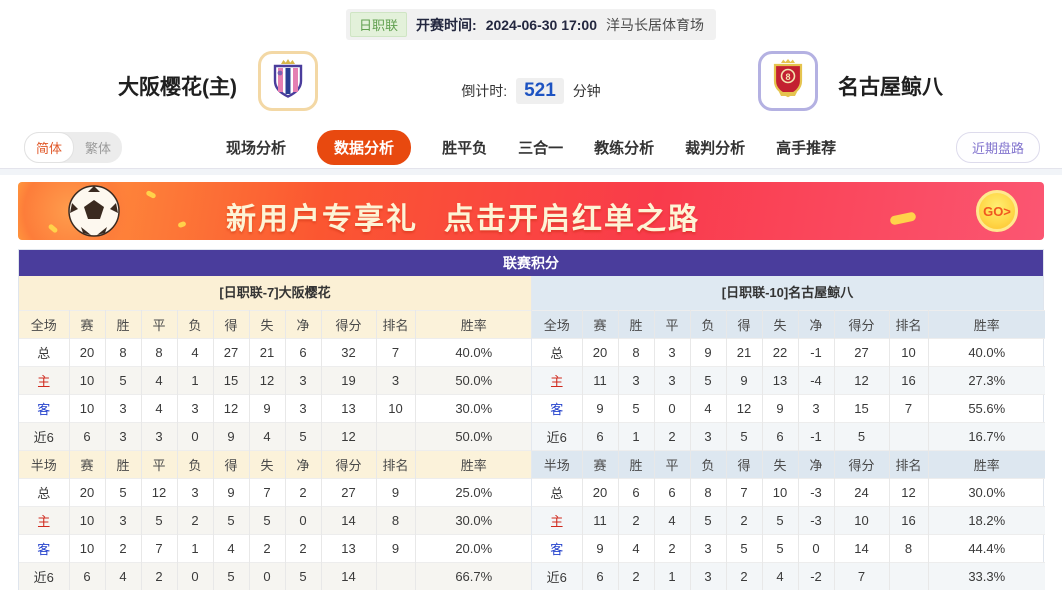  I want to click on stat-cell: 33.3%, so click(986, 576).